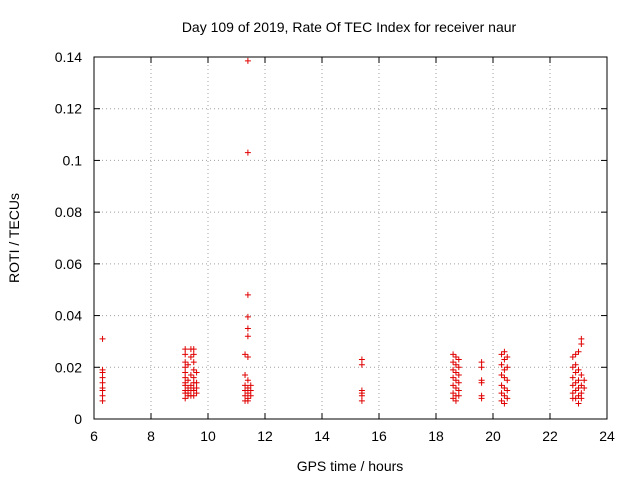 This screenshot has height=480, width=640. Describe the element at coordinates (68, 316) in the screenshot. I see `y-tick-label: 0.04` at that location.